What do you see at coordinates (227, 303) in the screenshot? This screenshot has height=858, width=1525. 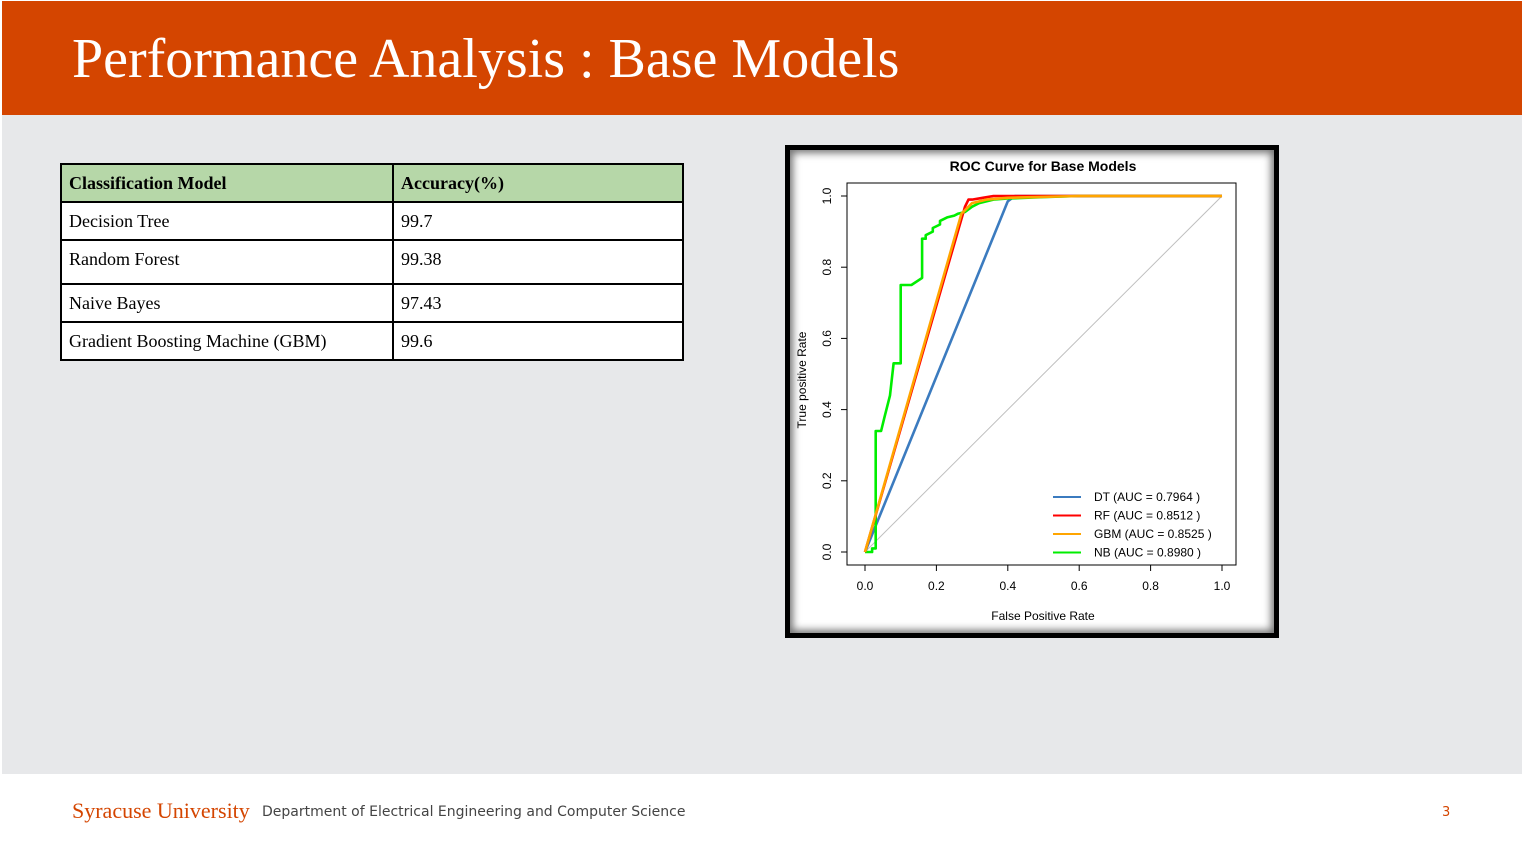 I see `model-name-cell: Naive Bayes` at bounding box center [227, 303].